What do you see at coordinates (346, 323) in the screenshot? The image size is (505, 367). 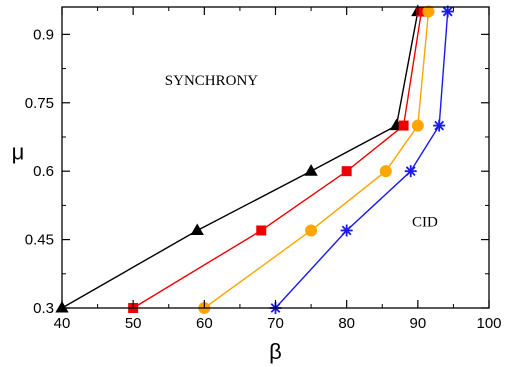 I see `x-tick-label: 80` at bounding box center [346, 323].